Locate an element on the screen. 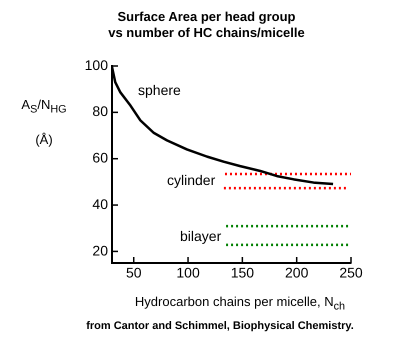 This screenshot has height=344, width=413. annotation: cylinder is located at coordinates (191, 180).